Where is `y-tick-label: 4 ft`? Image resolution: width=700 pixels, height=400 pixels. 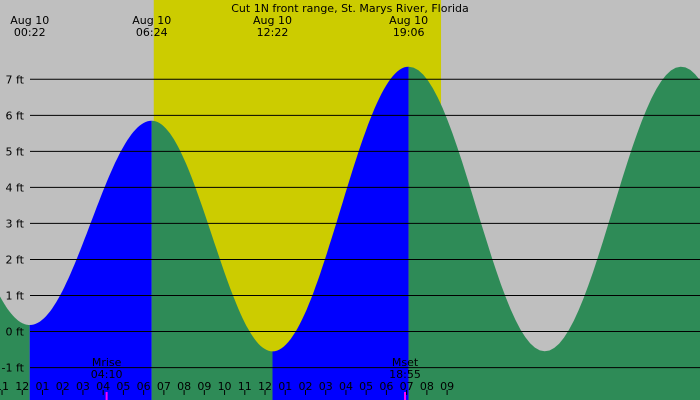
y-tick-label: 4 ft is located at coordinates (15, 187).